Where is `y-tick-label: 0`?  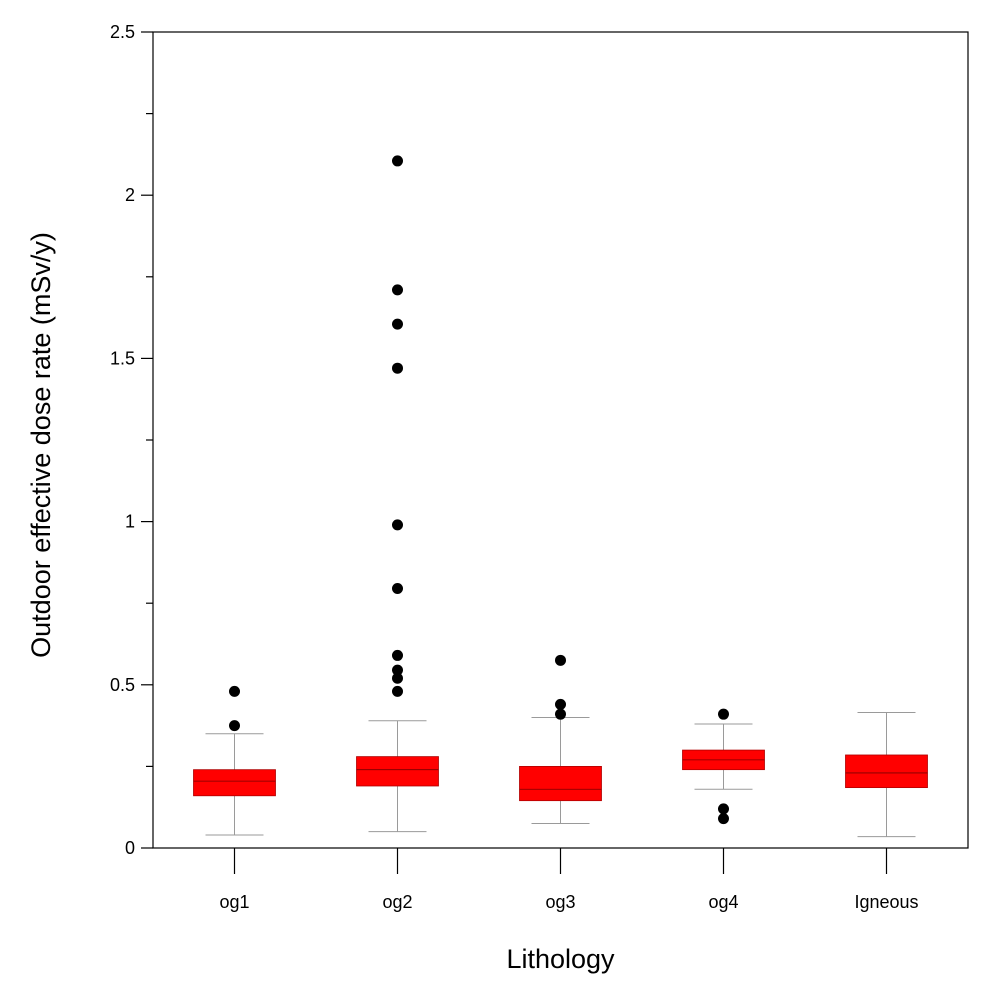 y-tick-label: 0 is located at coordinates (130, 848).